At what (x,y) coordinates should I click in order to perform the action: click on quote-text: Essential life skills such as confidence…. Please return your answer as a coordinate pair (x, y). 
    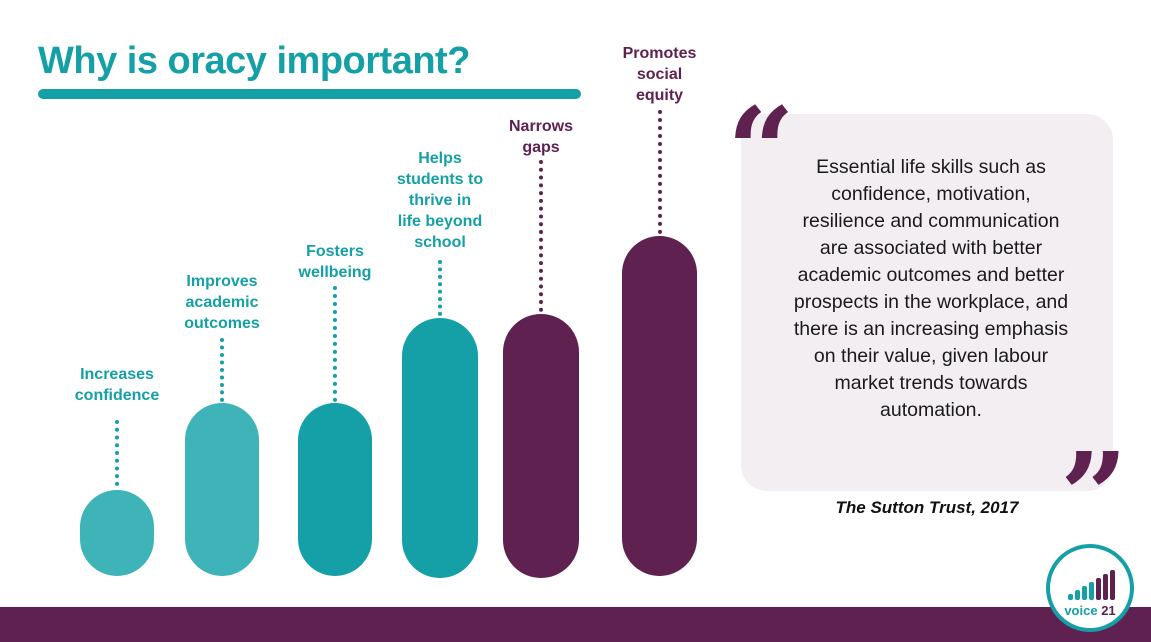
    Looking at the image, I should click on (931, 288).